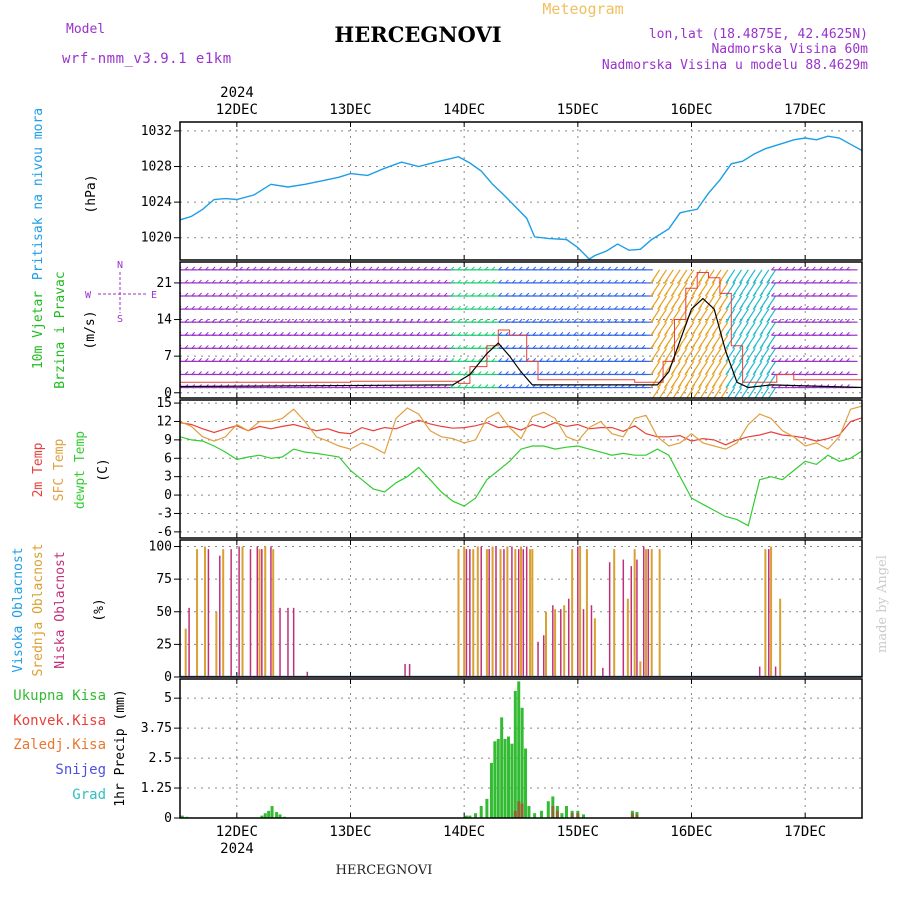 Image resolution: width=900 pixels, height=900 pixels. What do you see at coordinates (60, 329) in the screenshot?
I see `wind-ylabel2: Brzina i Pravac` at bounding box center [60, 329].